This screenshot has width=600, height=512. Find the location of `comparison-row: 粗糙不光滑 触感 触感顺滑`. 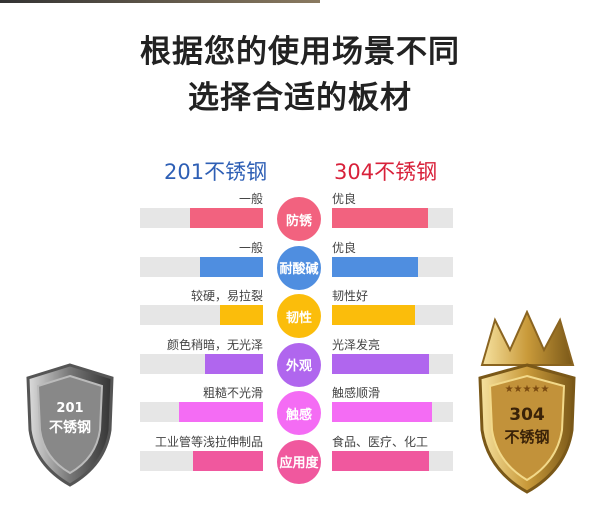

comparison-row: 粗糙不光滑 触感 触感顺滑 is located at coordinates (300, 409).